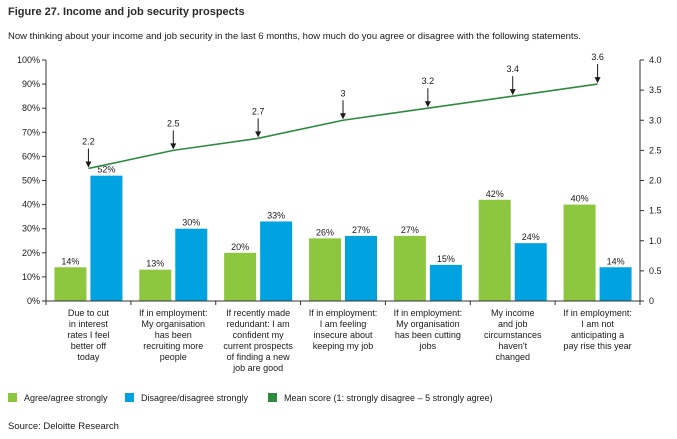 This screenshot has width=677, height=439. I want to click on legend-label: Disagree/disagree strongly, so click(195, 398).